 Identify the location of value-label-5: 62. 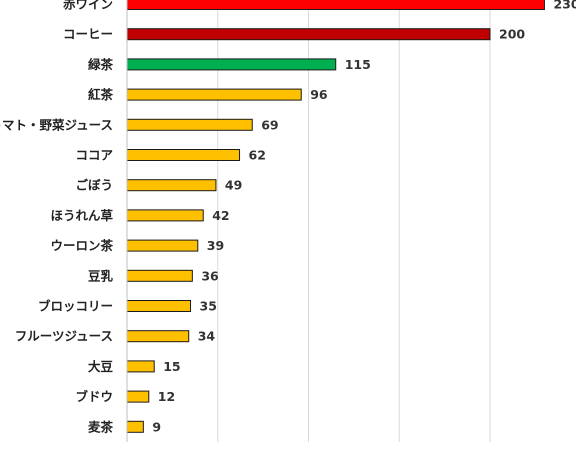
(257, 155).